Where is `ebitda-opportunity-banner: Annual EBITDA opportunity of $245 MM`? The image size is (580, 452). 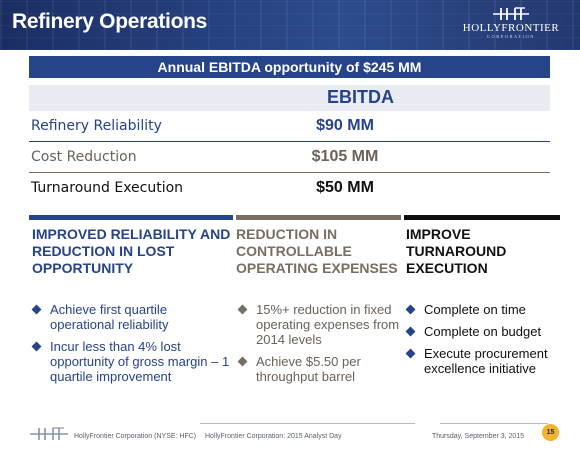 ebitda-opportunity-banner: Annual EBITDA opportunity of $245 MM is located at coordinates (289, 67).